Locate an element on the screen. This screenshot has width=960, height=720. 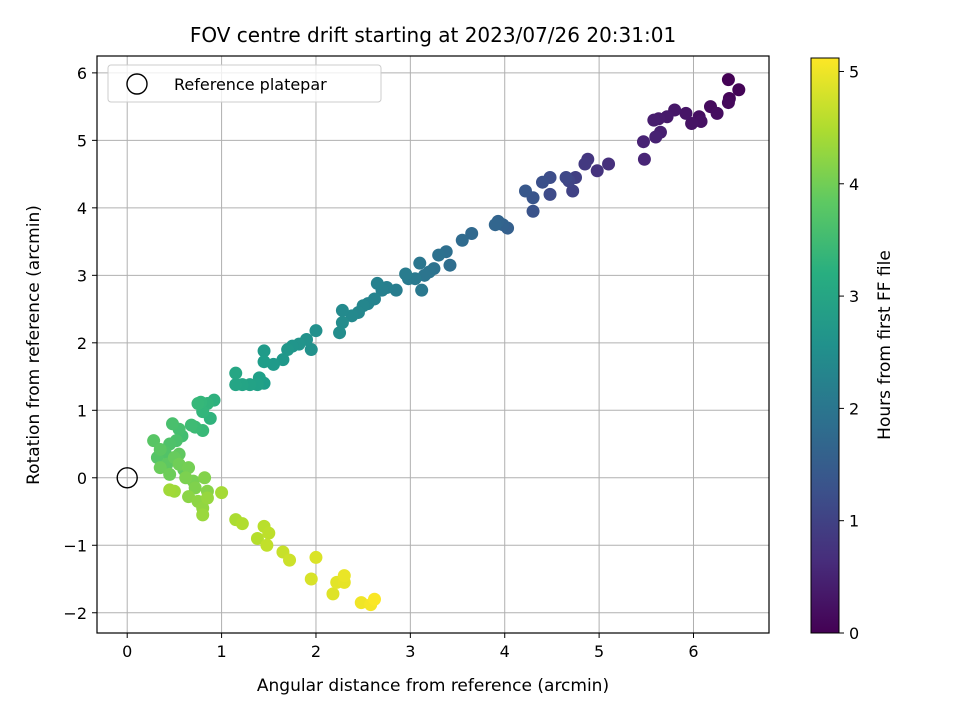
colorbar-label: Hours from first FF file is located at coordinates (885, 345).